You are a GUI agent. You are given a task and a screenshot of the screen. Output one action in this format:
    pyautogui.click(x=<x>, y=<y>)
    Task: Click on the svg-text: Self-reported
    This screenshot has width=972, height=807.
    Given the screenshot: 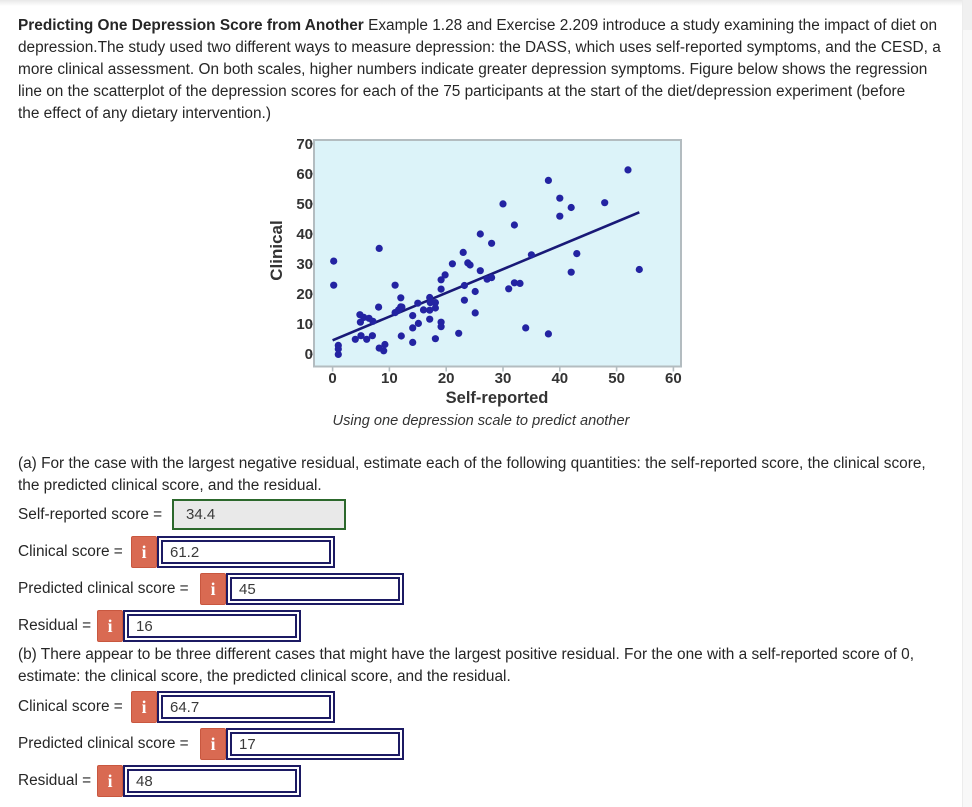 What is the action you would take?
    pyautogui.click(x=497, y=398)
    